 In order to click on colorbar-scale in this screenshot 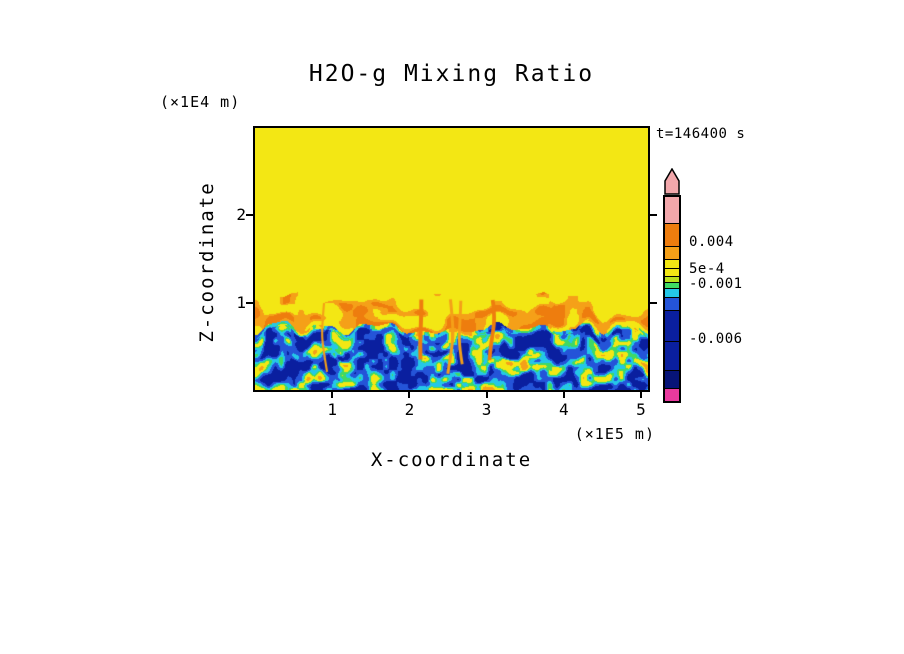, I will do `click(672, 299)`.